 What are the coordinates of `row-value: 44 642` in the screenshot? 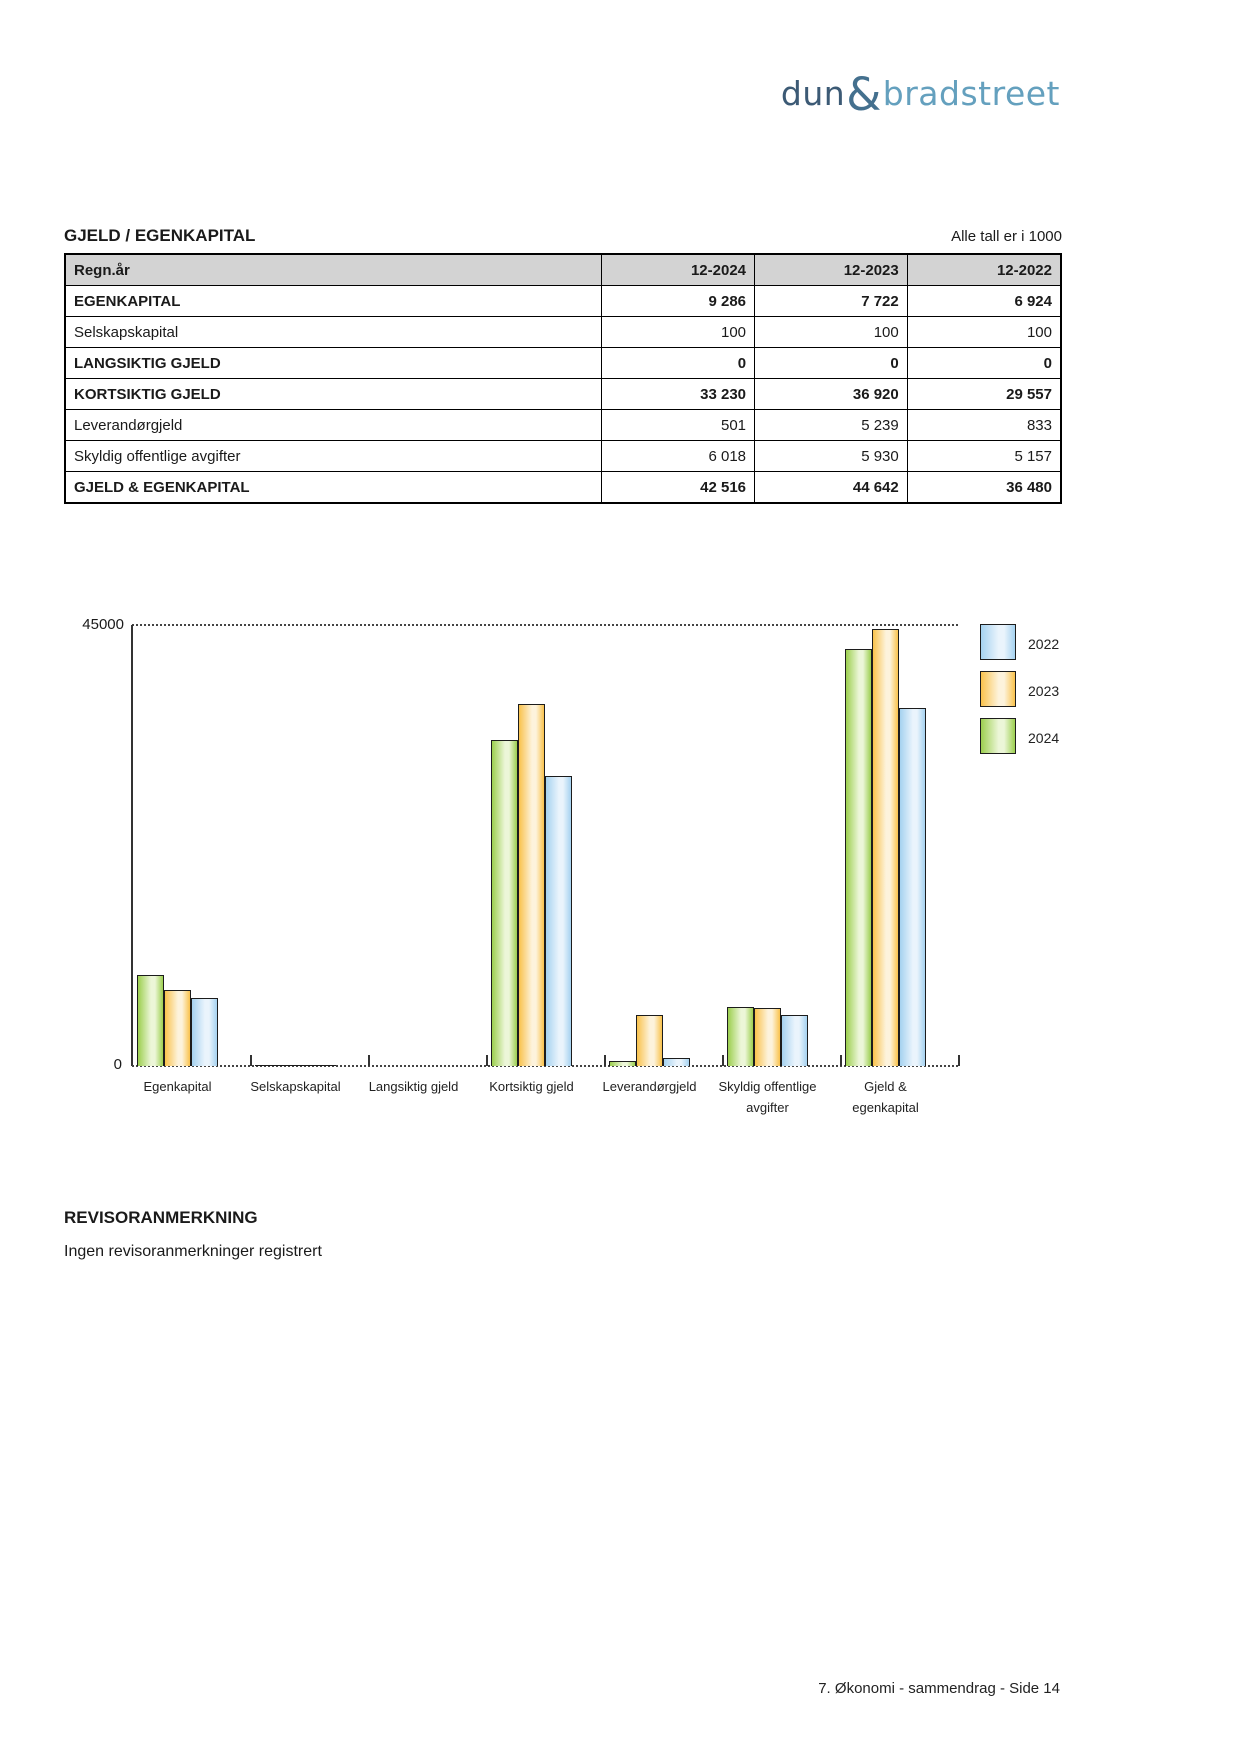 It's located at (831, 487).